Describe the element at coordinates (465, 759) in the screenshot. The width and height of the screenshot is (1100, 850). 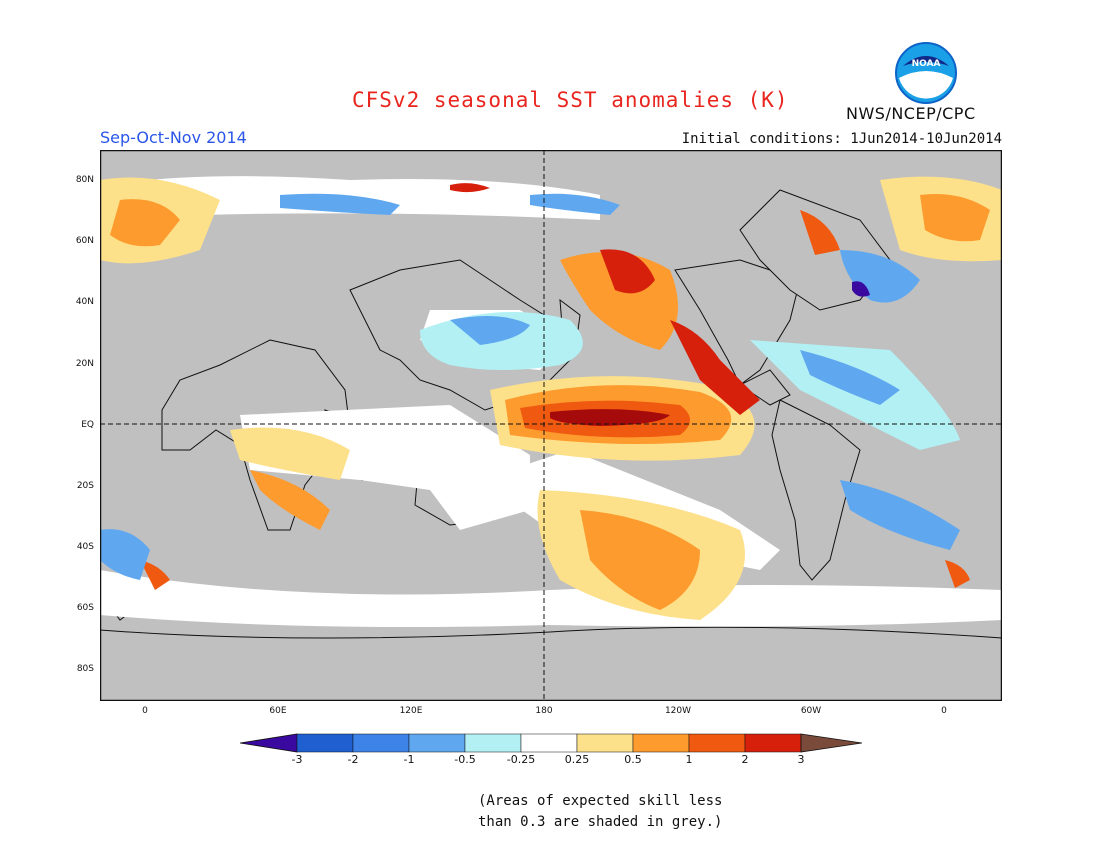
I see `colorbar-label: -0.5` at that location.